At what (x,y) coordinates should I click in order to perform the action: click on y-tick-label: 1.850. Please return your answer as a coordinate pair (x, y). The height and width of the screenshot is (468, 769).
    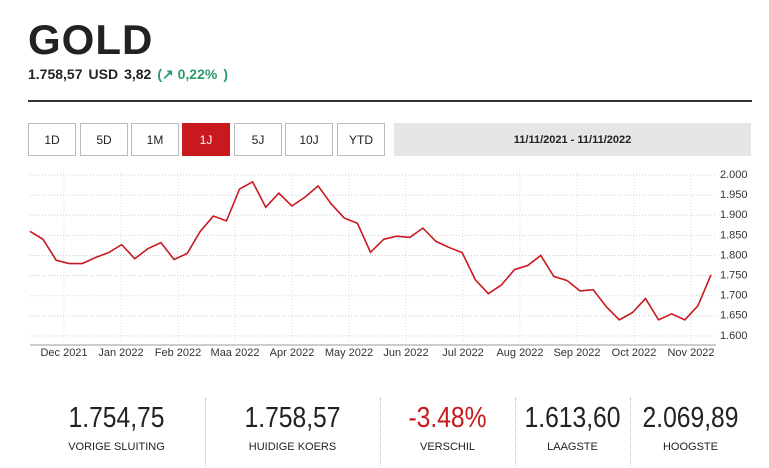
    Looking at the image, I should click on (734, 235).